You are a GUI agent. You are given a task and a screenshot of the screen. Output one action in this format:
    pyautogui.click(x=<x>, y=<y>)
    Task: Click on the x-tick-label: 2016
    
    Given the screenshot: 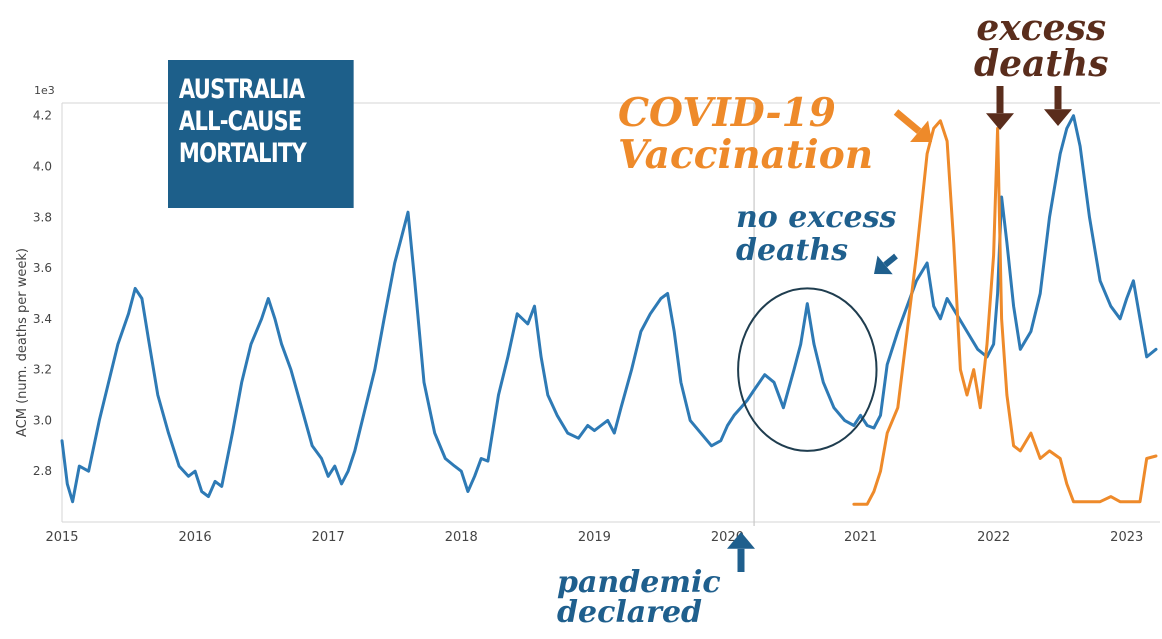 What is the action you would take?
    pyautogui.click(x=195, y=537)
    